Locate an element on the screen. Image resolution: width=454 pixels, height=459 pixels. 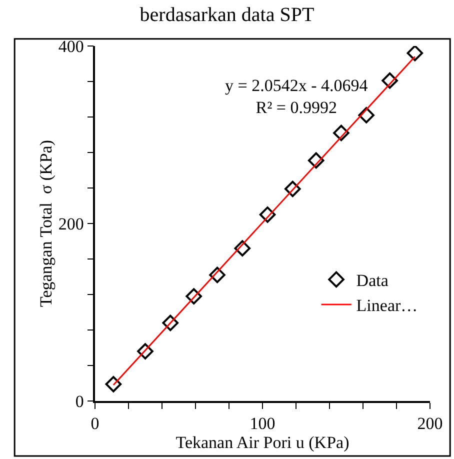
y-tick-label: 400 is located at coordinates (71, 46).